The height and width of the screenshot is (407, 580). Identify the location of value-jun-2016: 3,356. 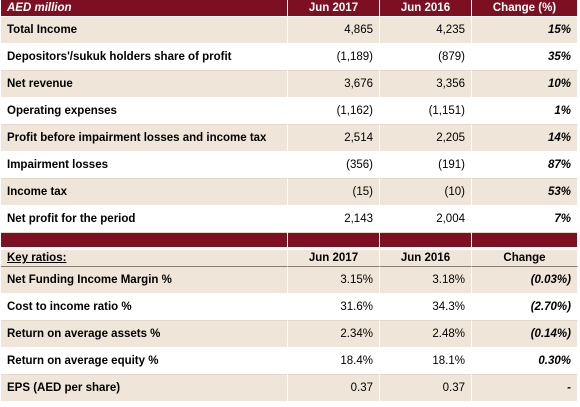
(426, 84).